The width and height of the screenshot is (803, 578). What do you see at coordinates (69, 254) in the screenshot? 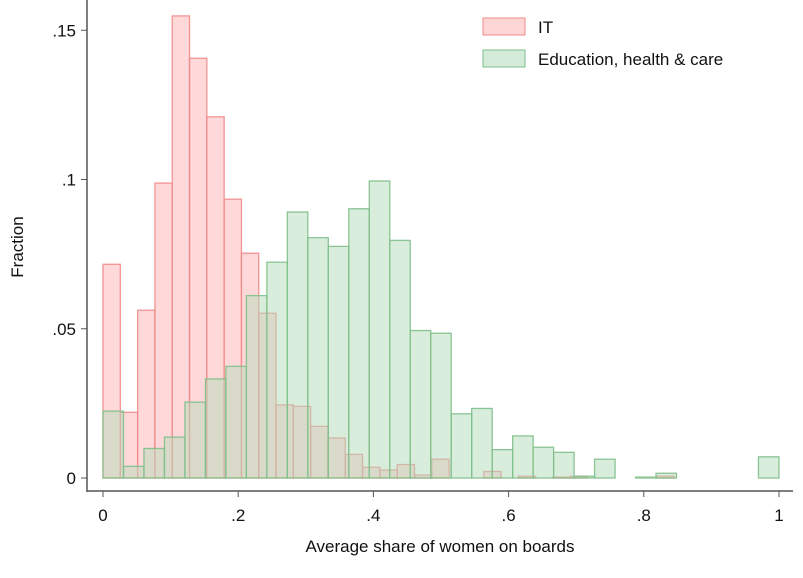
I see `y-axis-ticks: 0 .05 .1 .15` at bounding box center [69, 254].